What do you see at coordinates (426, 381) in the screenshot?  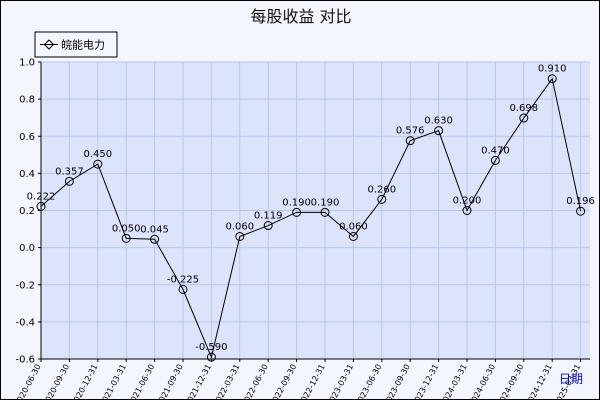 I see `x-tick-label: 2023-12-31` at bounding box center [426, 381].